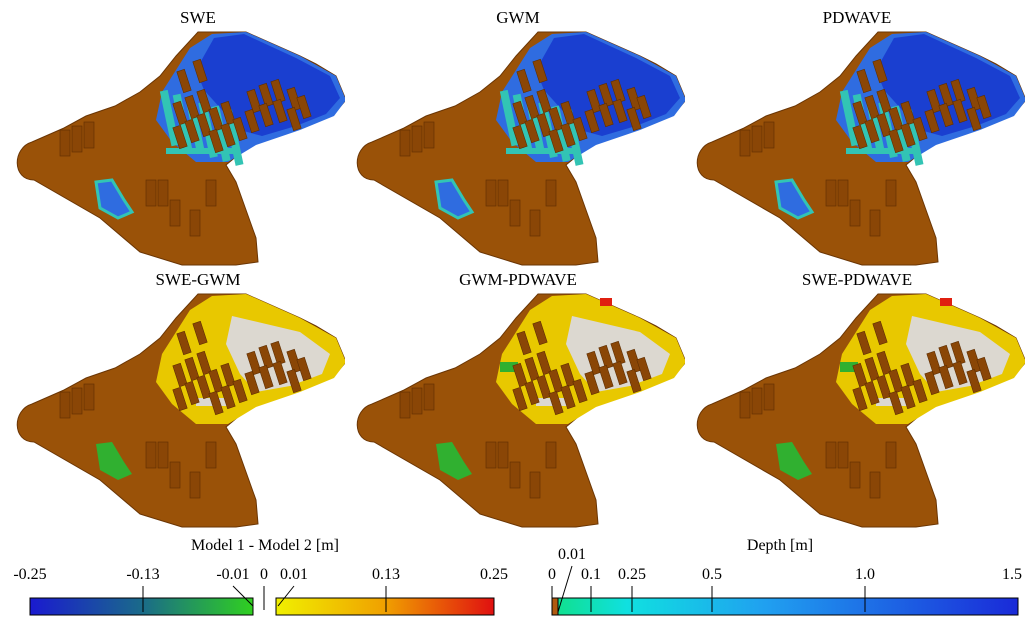 This screenshot has height=619, width=1028. I want to click on negative-diff-zone, so click(454, 461).